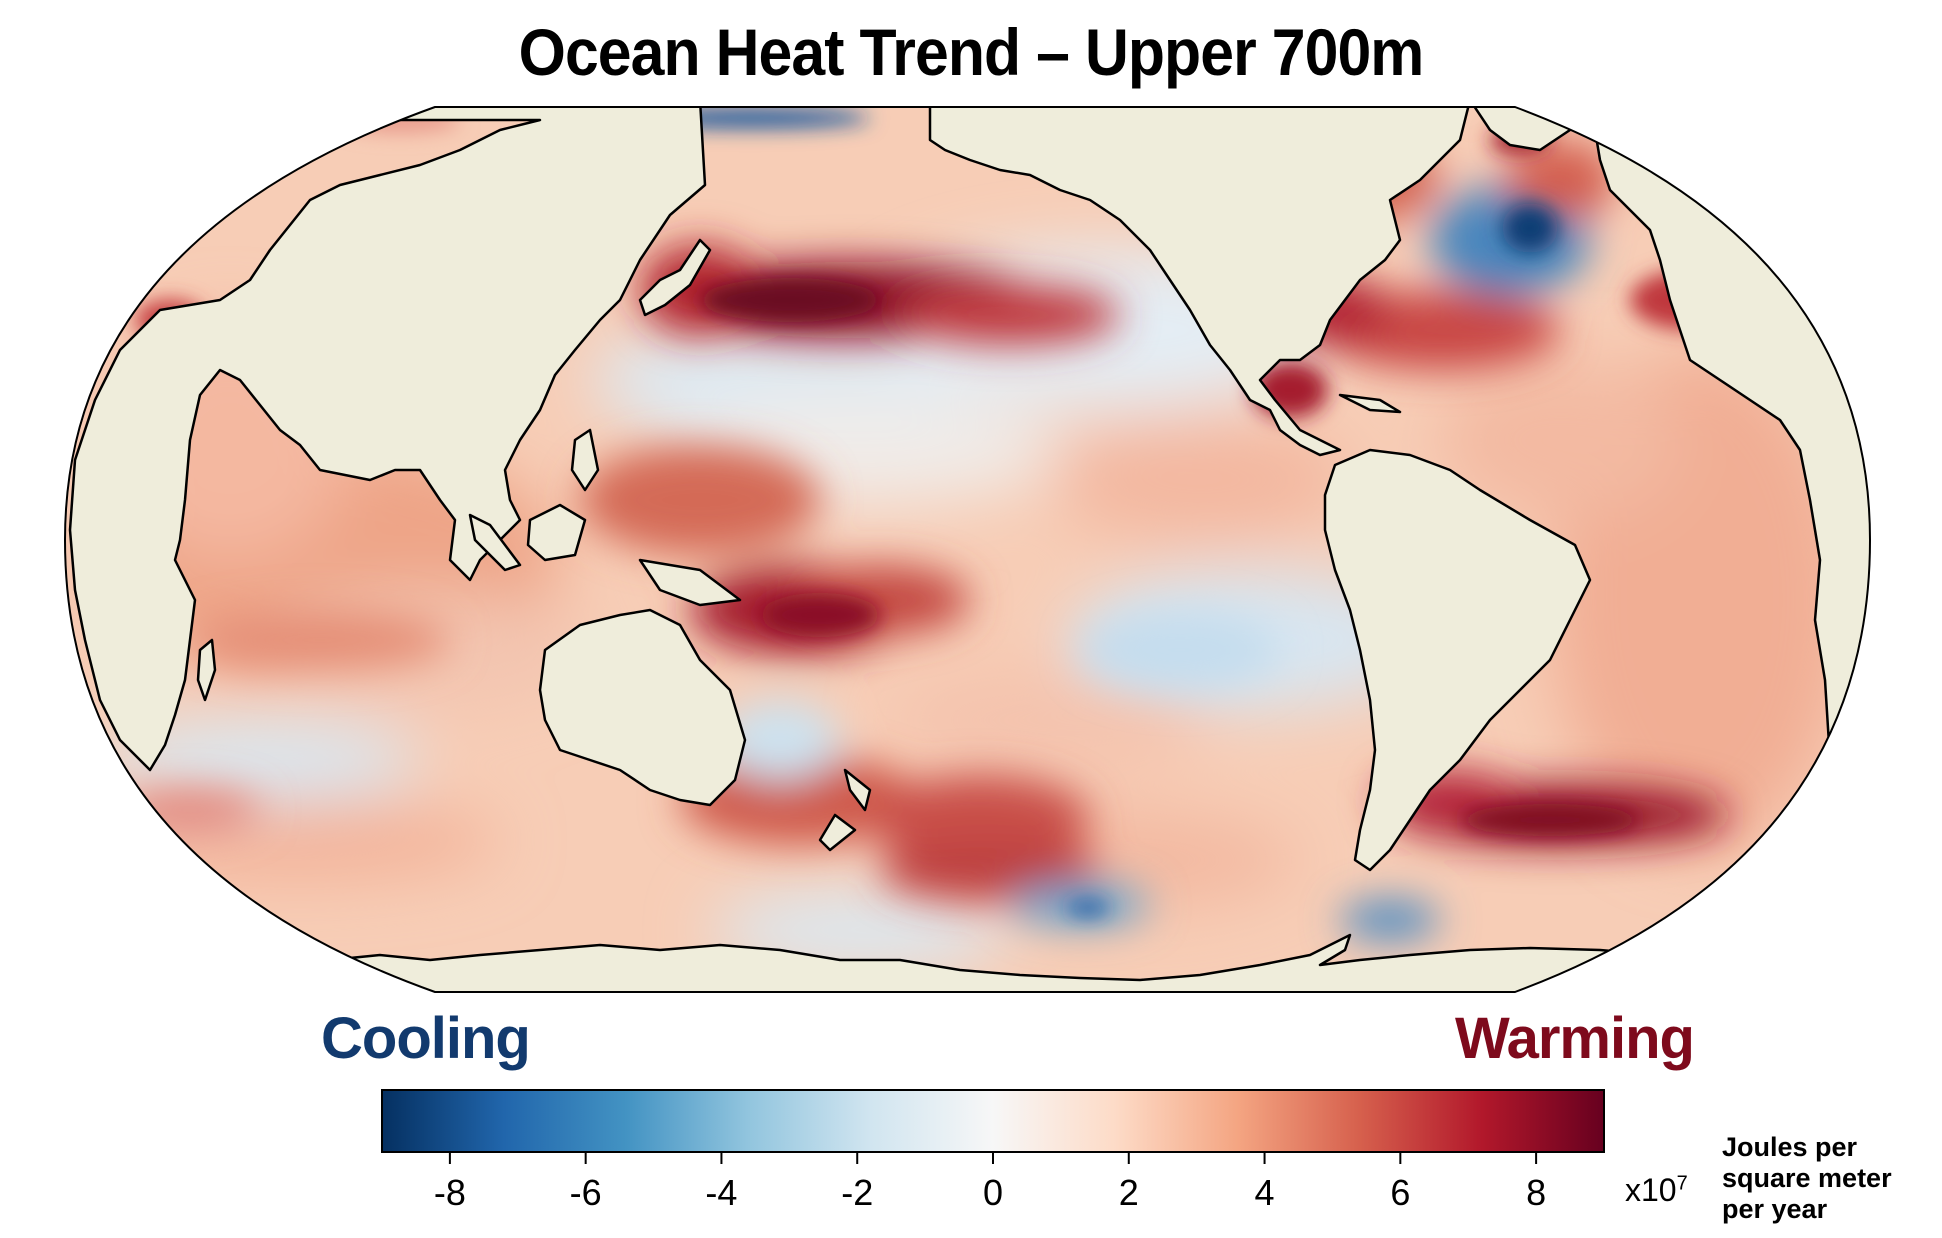 Image resolution: width=1942 pixels, height=1238 pixels. I want to click on japan, so click(675, 277).